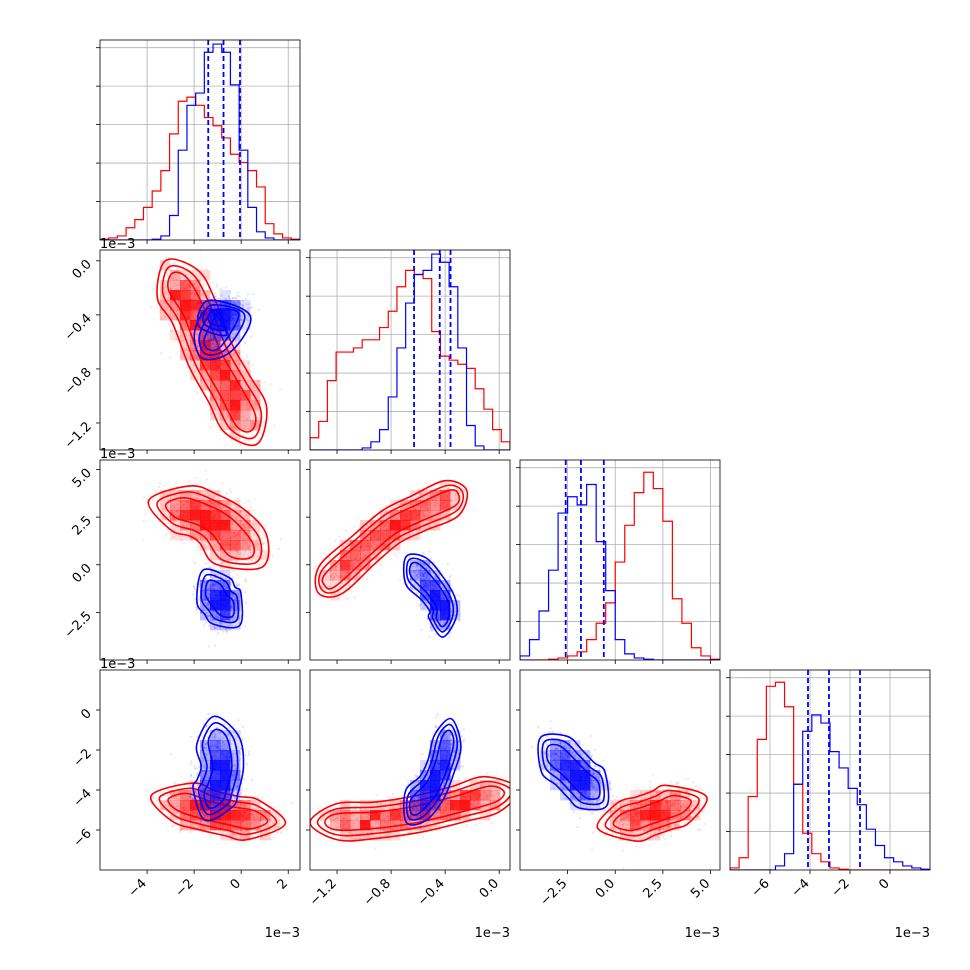 The height and width of the screenshot is (970, 970). What do you see at coordinates (282, 933) in the screenshot?
I see `x-offset-label-0: 1e−3` at bounding box center [282, 933].